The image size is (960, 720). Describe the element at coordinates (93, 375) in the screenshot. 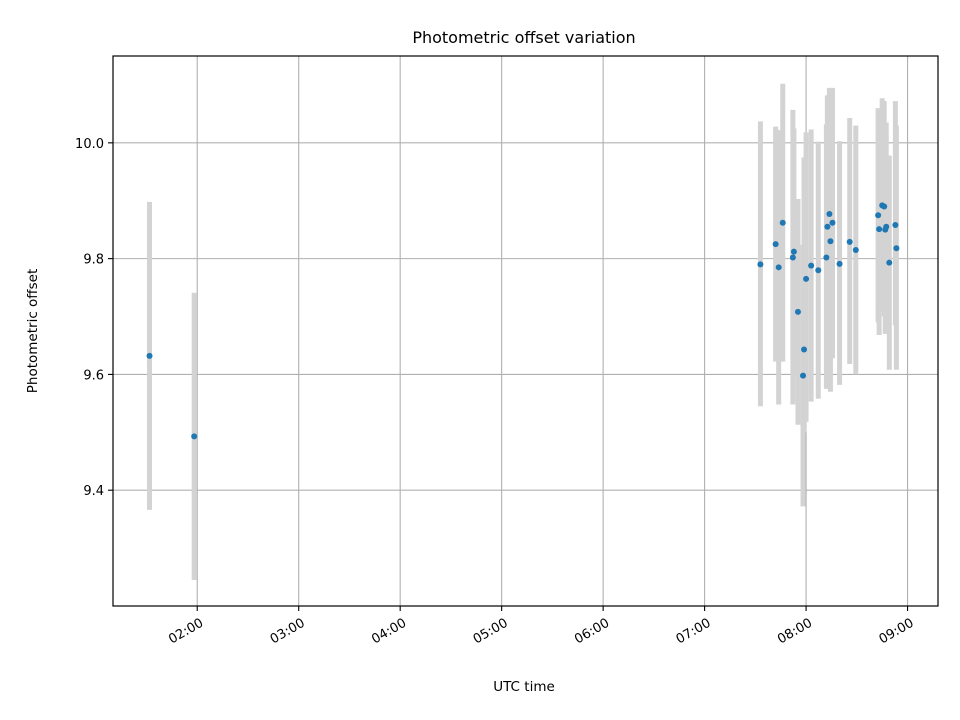

I see `y-tick-label: 9.6` at that location.